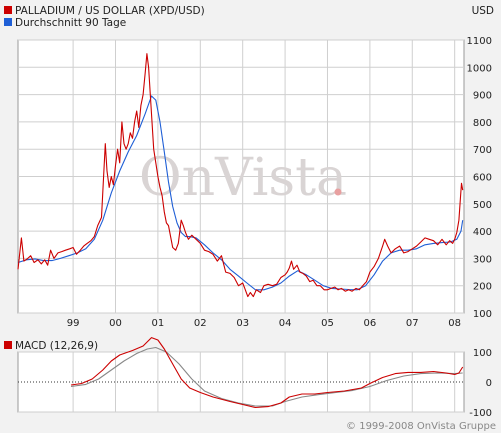 The width and height of the screenshot is (501, 433). I want to click on price-y-axis: 100 200 300 400 500 600 700 800 900 1000 1100, so click(479, 178).